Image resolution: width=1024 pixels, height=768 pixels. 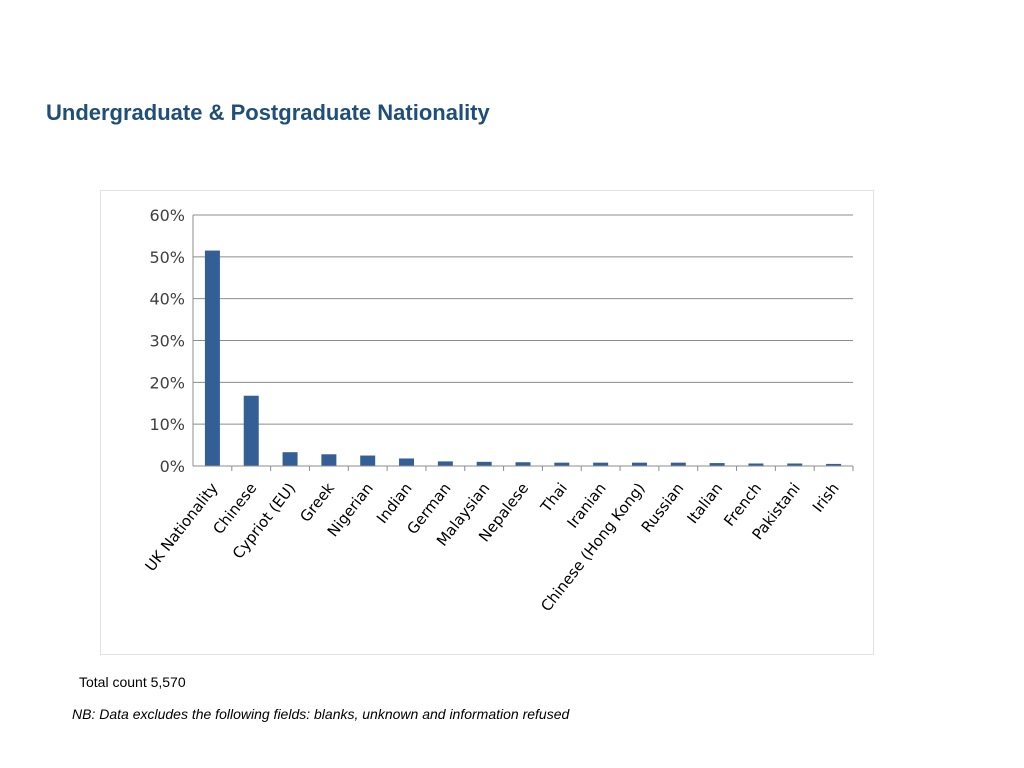 I want to click on y-tick-label: 50%, so click(x=167, y=257).